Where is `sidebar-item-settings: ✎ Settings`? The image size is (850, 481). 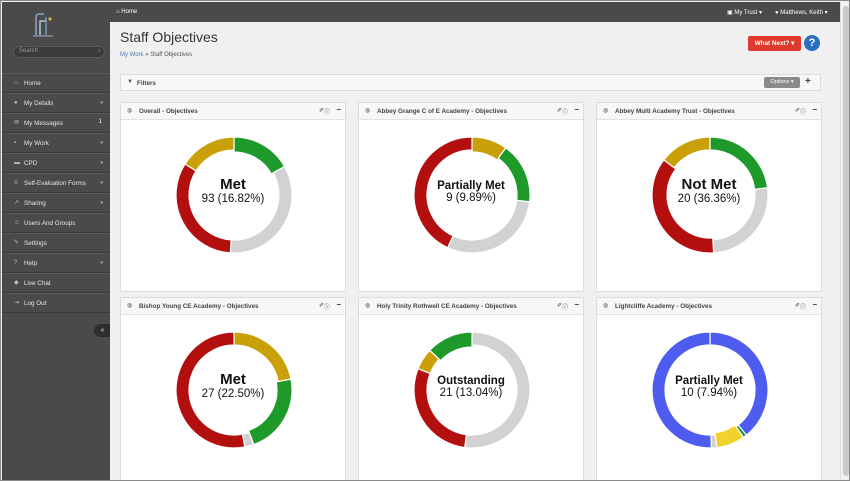
sidebar-item-settings: ✎ Settings is located at coordinates (56, 243).